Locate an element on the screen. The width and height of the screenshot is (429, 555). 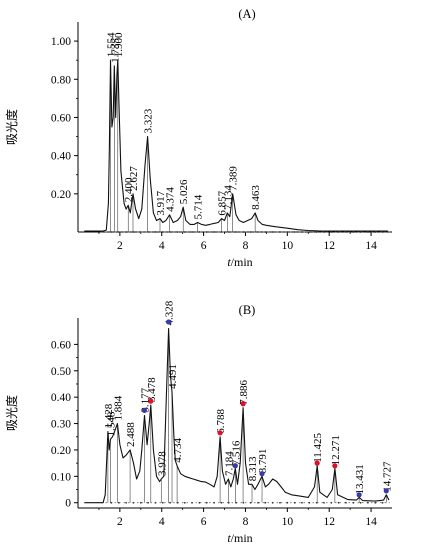
peak-label: 12.271 is located at coordinates (336, 450).